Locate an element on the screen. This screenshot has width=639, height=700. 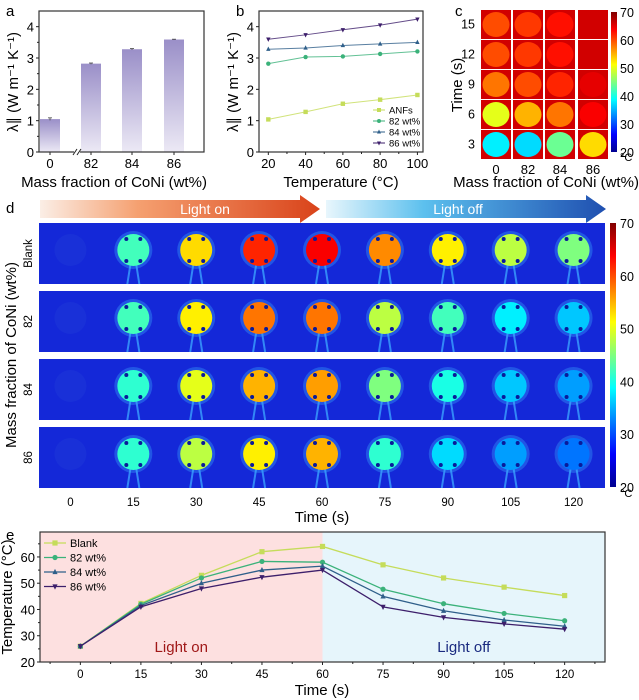
x-tick-label: 20 is located at coordinates (268, 163).